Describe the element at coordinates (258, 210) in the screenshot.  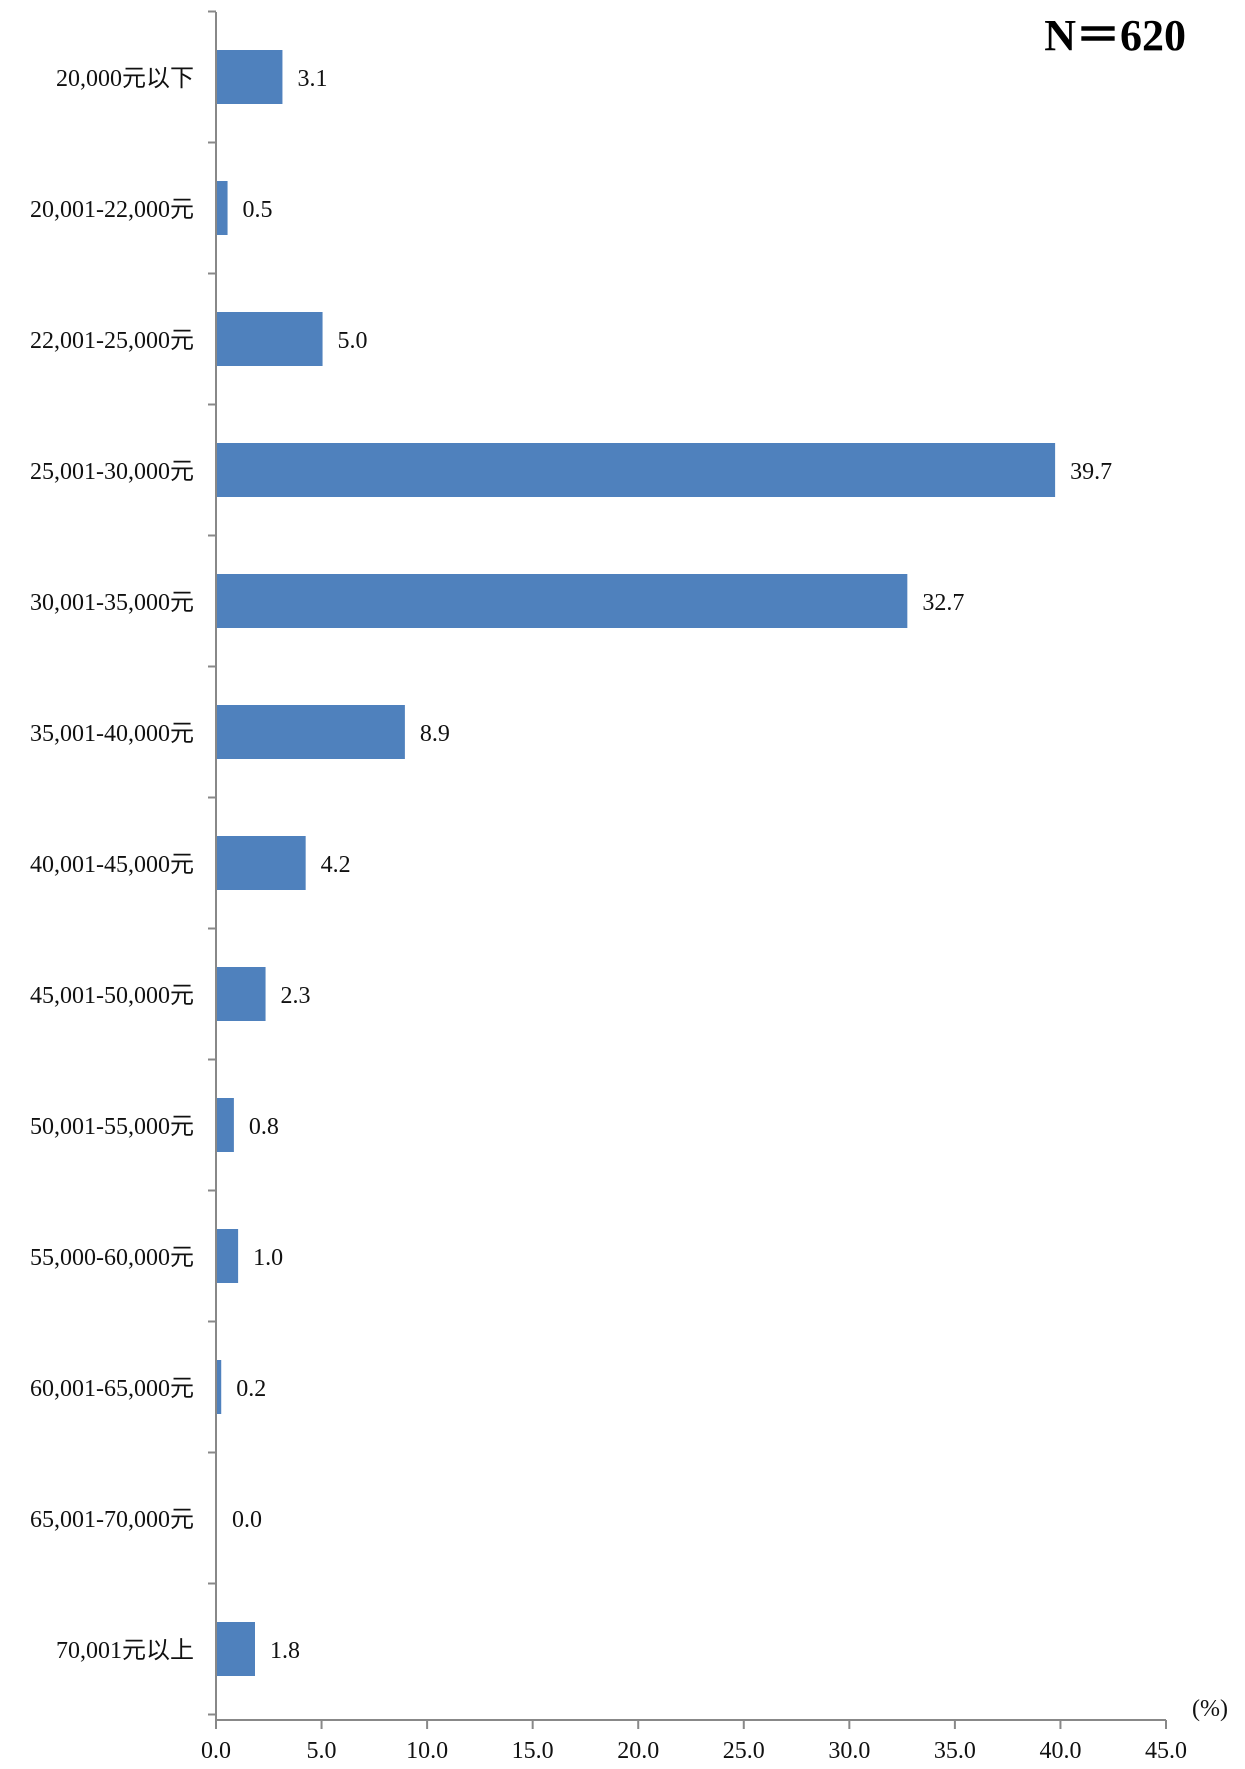
I see `data-label: 0.5` at that location.